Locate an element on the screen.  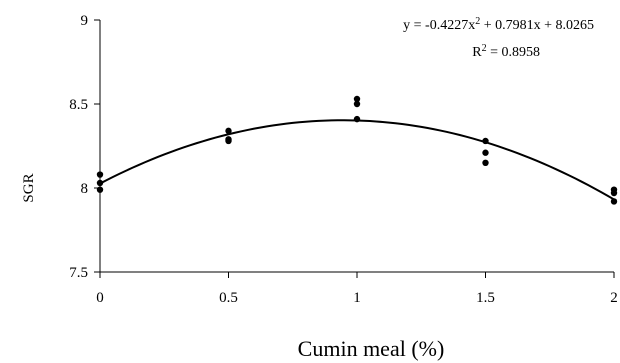
x-tick-label: 2 is located at coordinates (614, 298).